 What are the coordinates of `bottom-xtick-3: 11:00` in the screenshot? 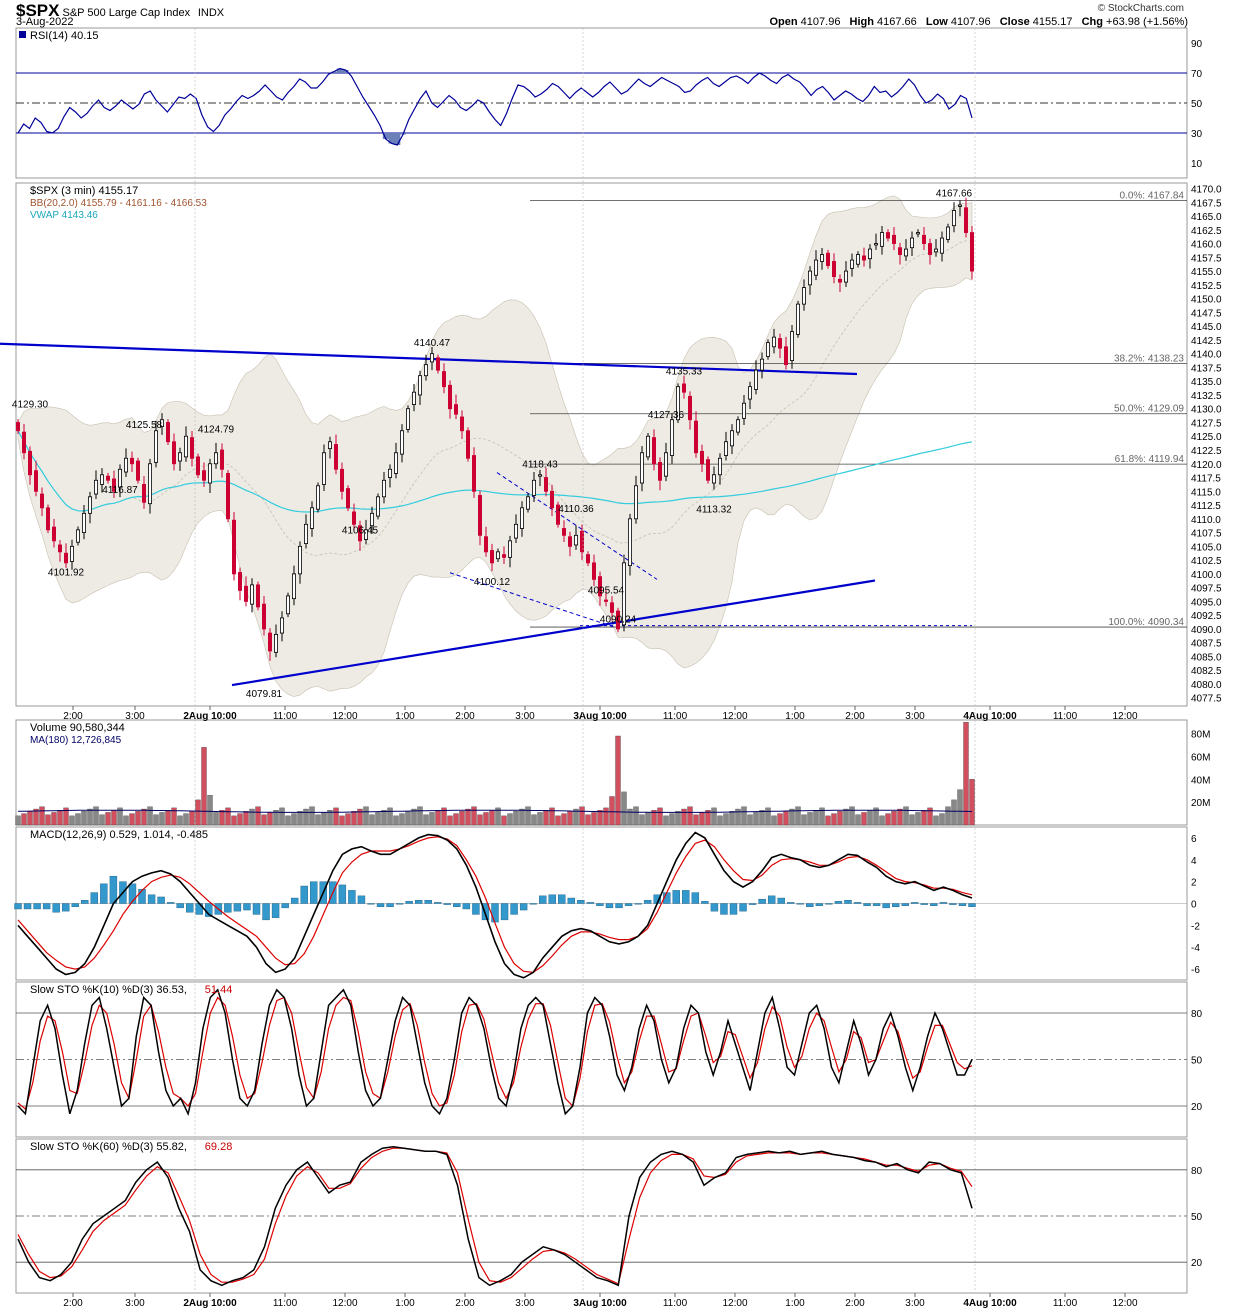 It's located at (285, 1303).